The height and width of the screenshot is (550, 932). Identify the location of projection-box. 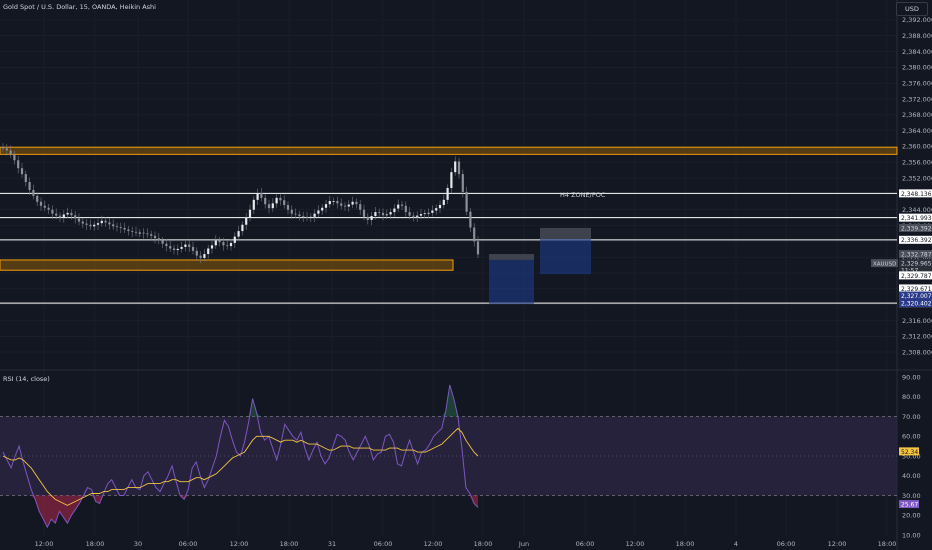
(511, 281).